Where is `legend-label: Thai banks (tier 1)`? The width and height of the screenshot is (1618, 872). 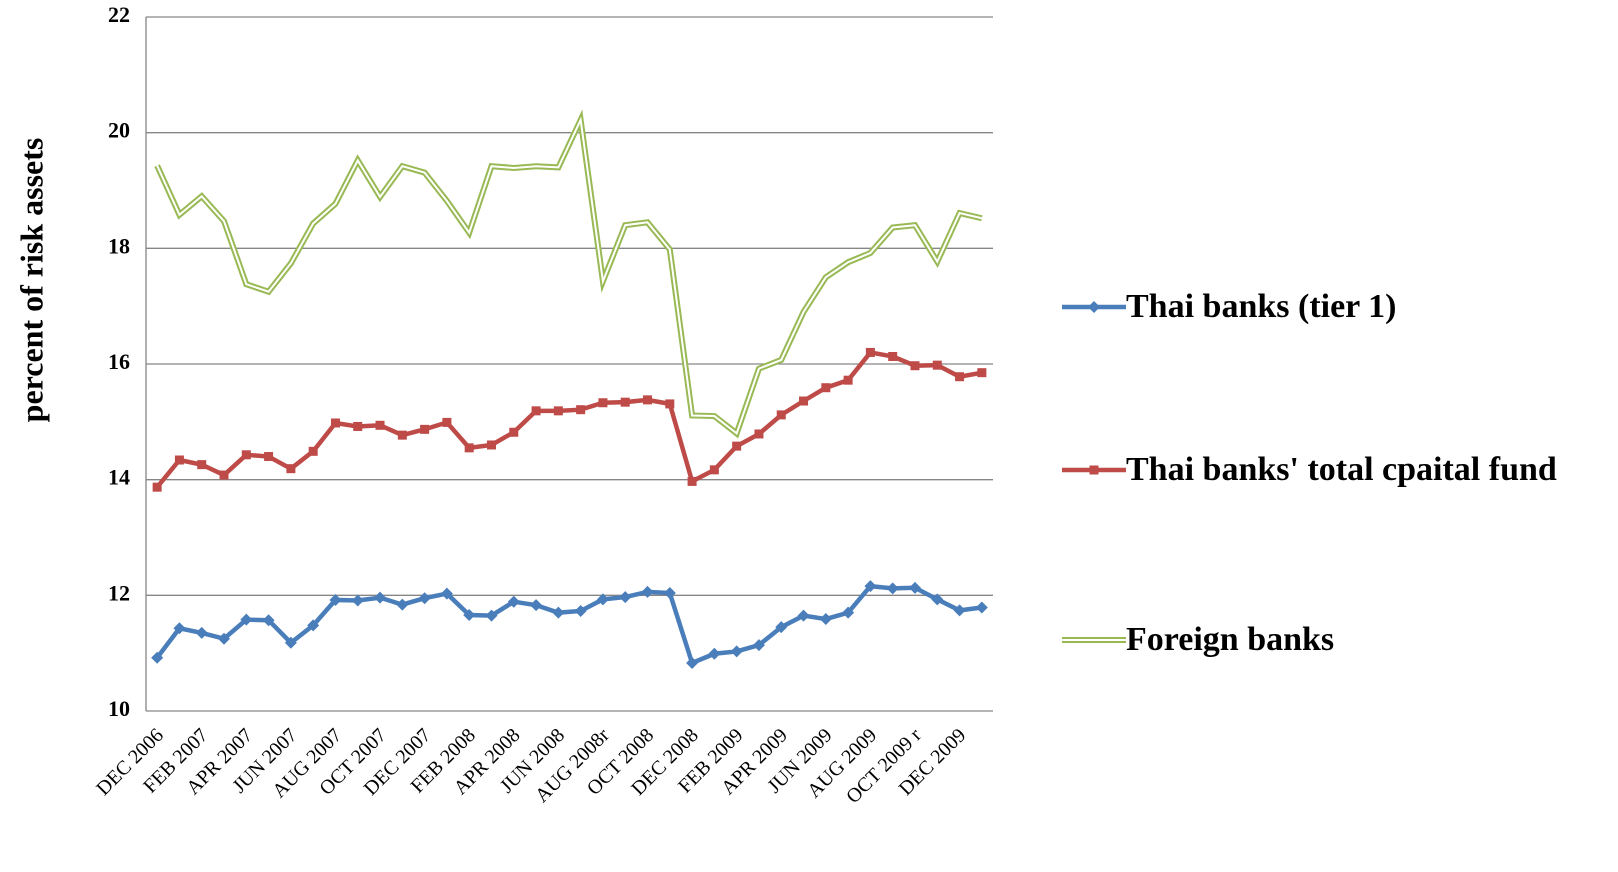
legend-label: Thai banks (tier 1) is located at coordinates (1261, 306).